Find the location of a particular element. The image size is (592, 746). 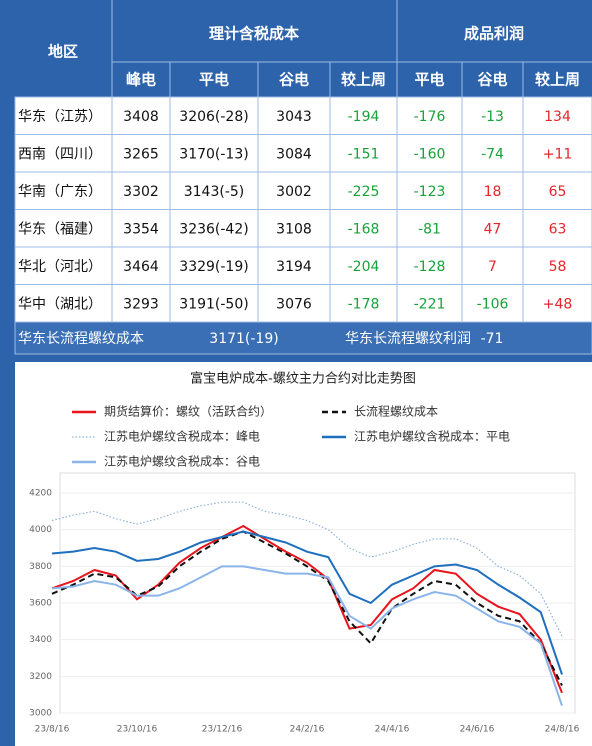

cell: 63 is located at coordinates (558, 229).